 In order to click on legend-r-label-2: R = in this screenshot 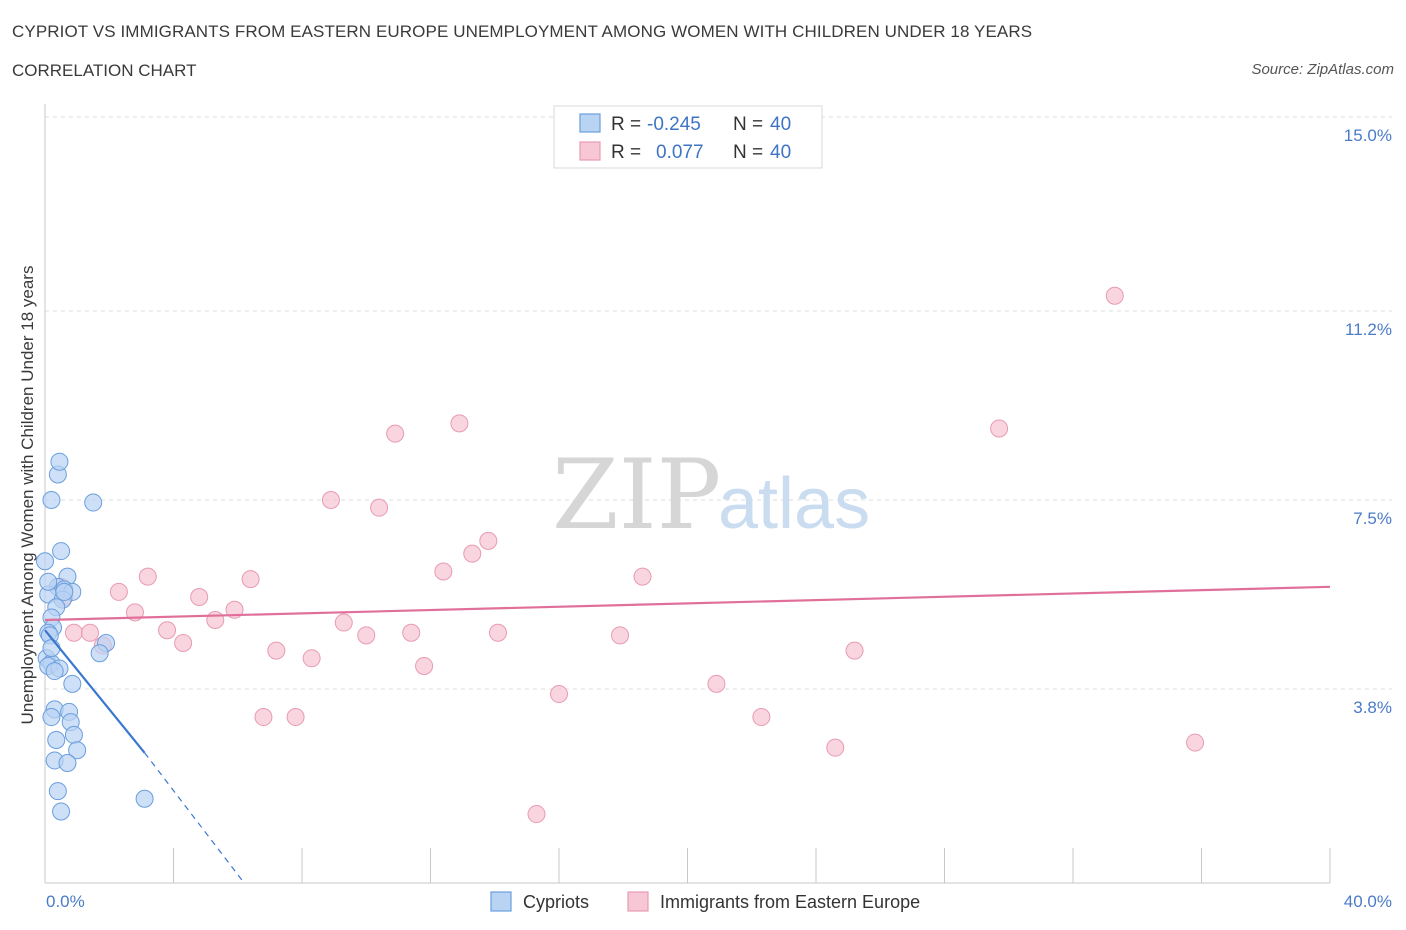, I will do `click(626, 152)`.